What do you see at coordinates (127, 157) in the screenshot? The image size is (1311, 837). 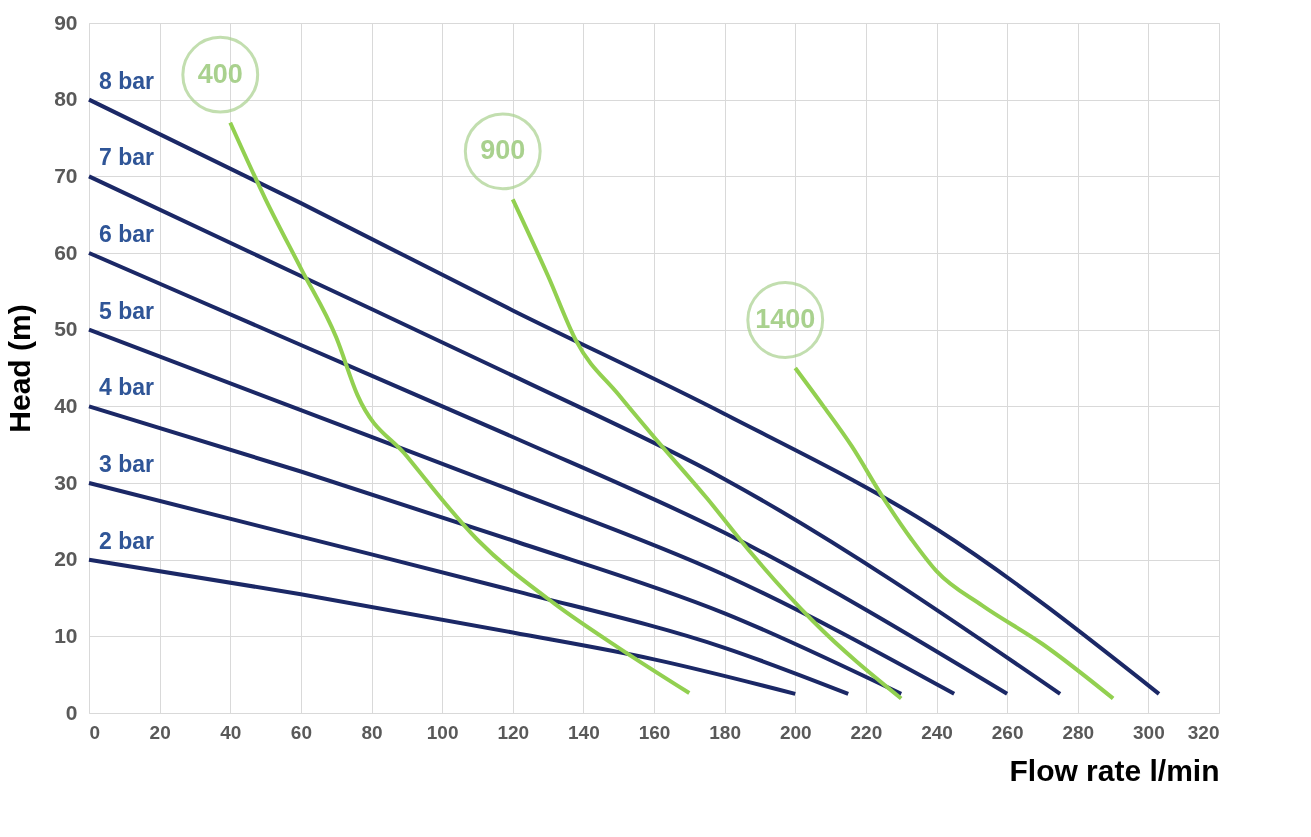 I see `series-label: 7 bar` at bounding box center [127, 157].